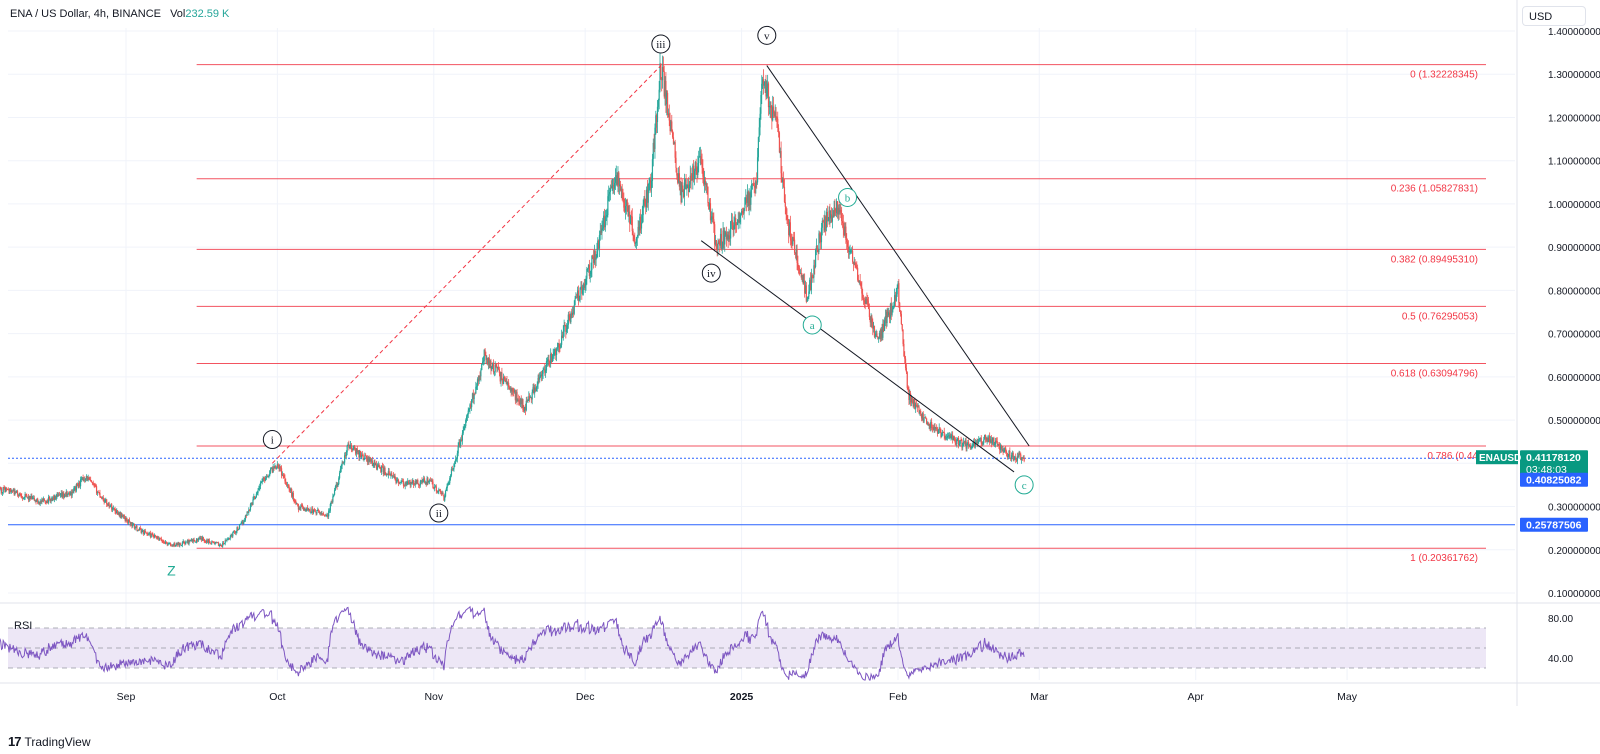 The height and width of the screenshot is (754, 1600). What do you see at coordinates (737, 697) in the screenshot?
I see `time-axis: Sep Oct Nov Dec 2025 Feb Mar Apr May` at bounding box center [737, 697].